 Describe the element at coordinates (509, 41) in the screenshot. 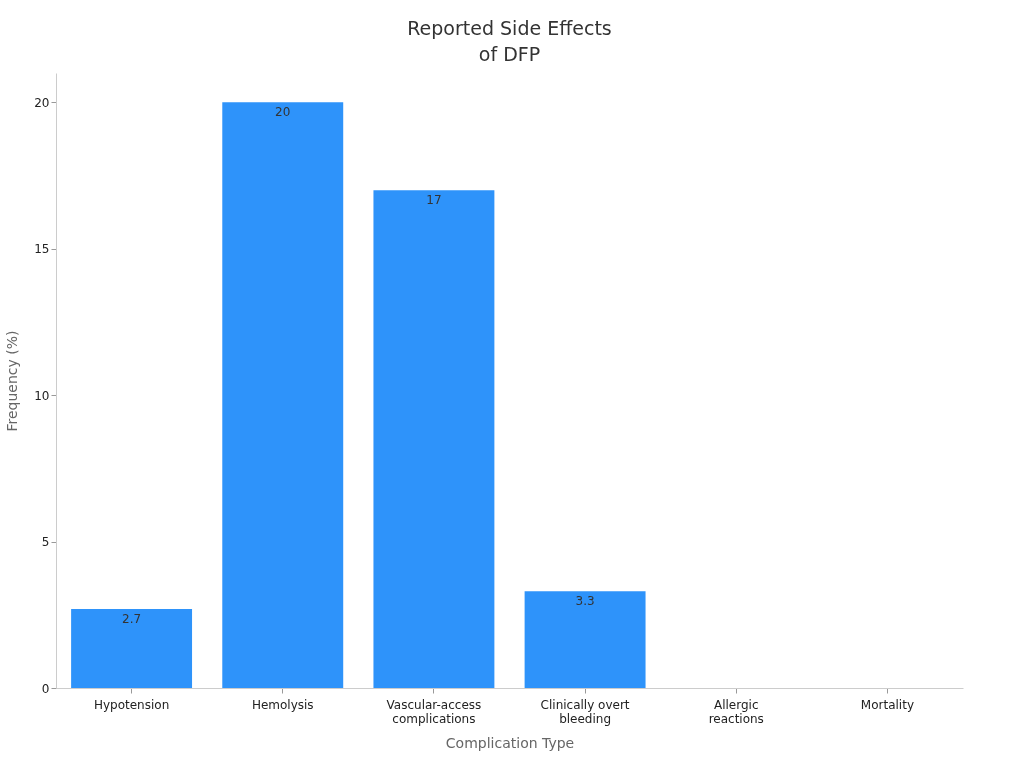

I see `chart-title: Reported Side Effects of DFP` at that location.